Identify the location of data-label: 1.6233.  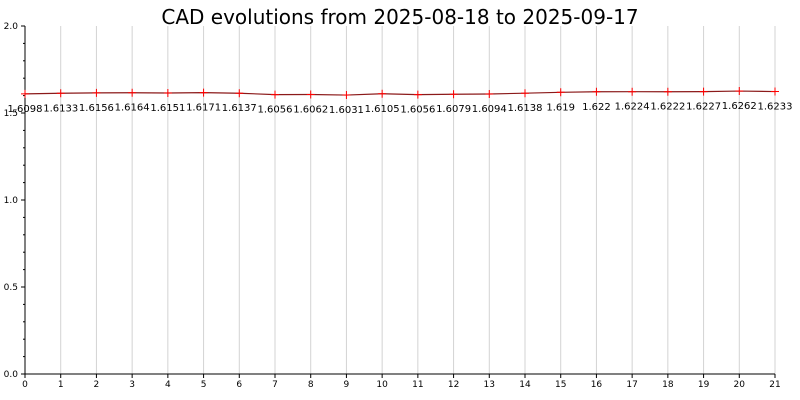
(775, 107).